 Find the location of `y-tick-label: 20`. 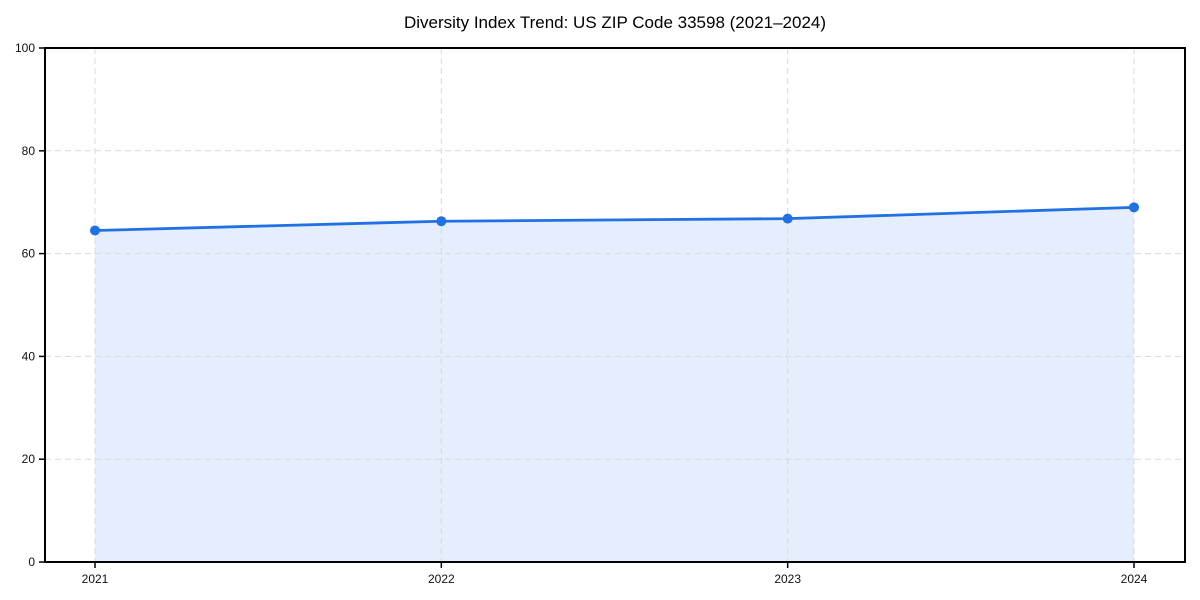

y-tick-label: 20 is located at coordinates (29, 459).